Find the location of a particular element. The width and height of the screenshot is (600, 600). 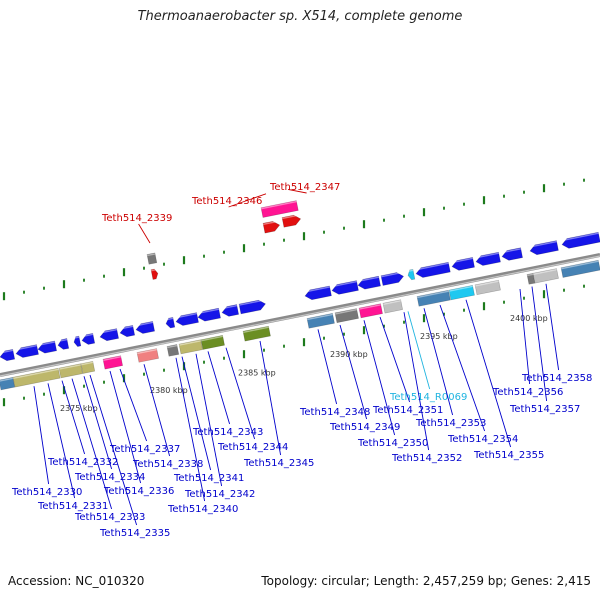

gene-label: Teth514_2354 is located at coordinates (482, 439).